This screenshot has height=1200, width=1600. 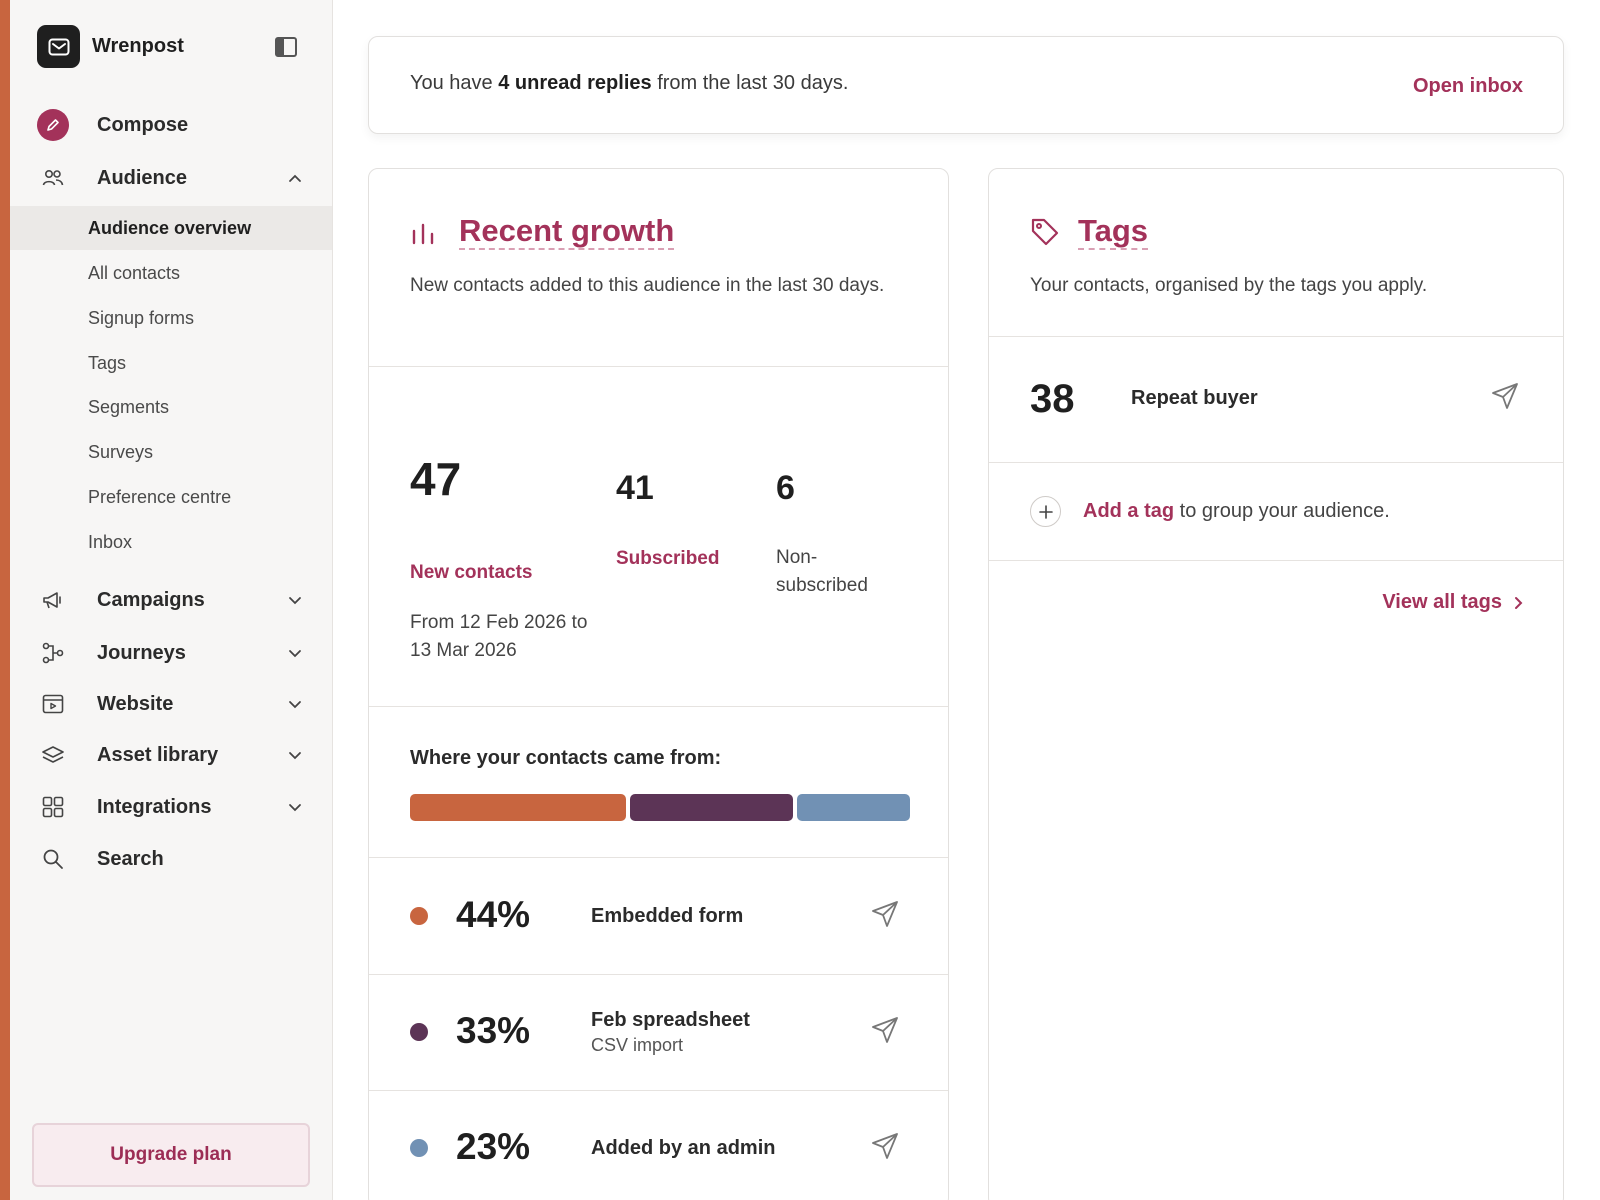 What do you see at coordinates (498, 637) in the screenshot?
I see `date-range: From 12 Feb 2026 to 13 Mar 2026` at bounding box center [498, 637].